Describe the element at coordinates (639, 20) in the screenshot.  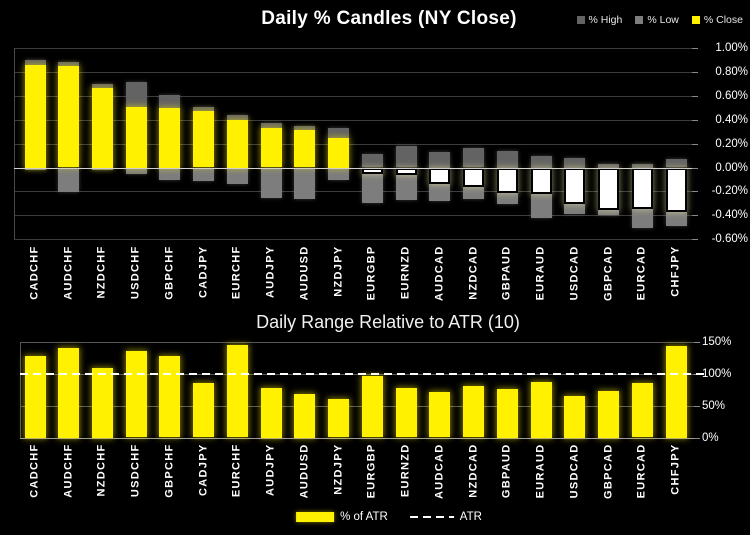
I see `low-swatch-icon` at that location.